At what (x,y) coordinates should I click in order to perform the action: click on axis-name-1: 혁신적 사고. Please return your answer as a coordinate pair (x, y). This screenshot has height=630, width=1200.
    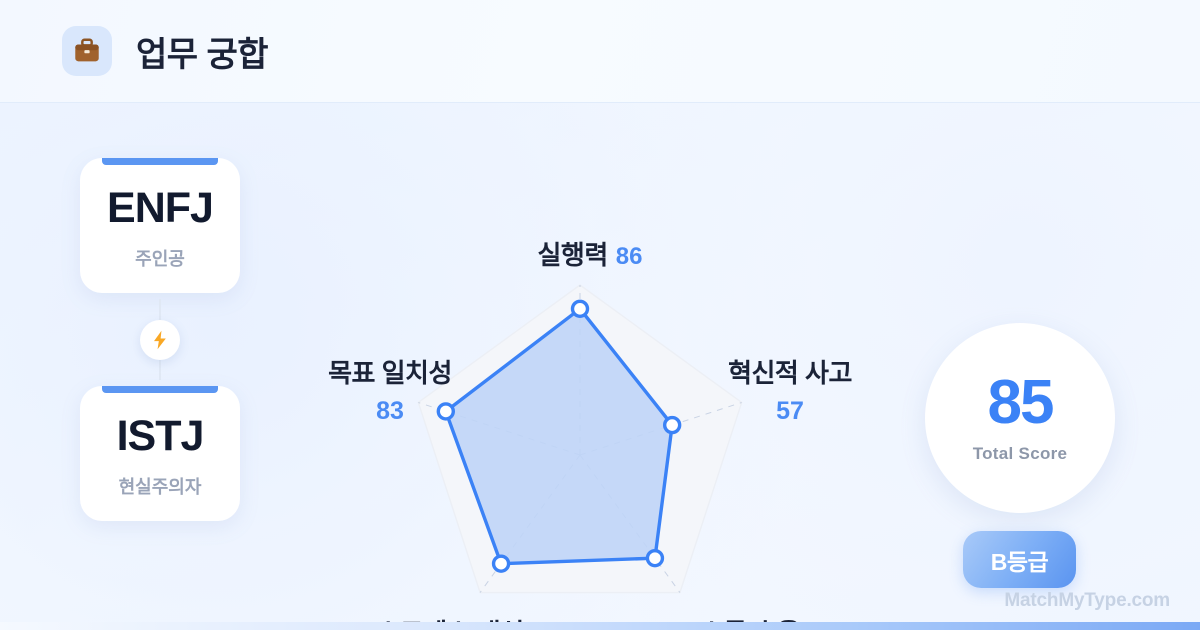
    Looking at the image, I should click on (790, 373).